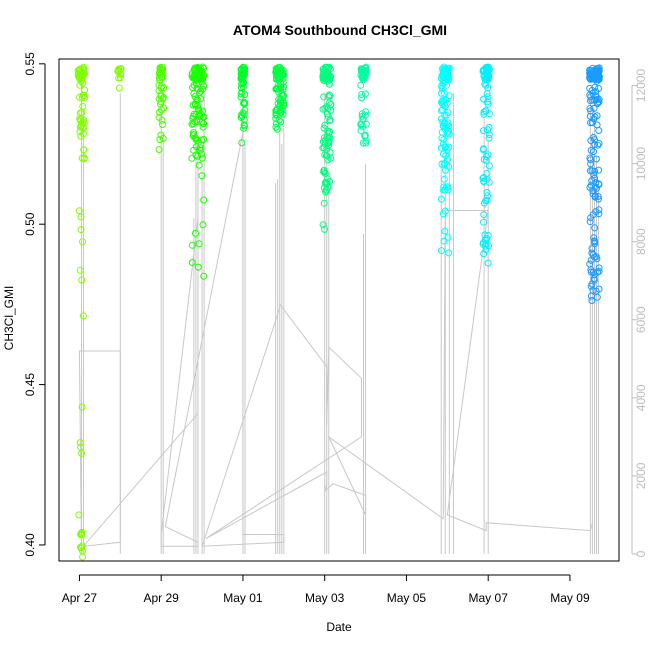 The width and height of the screenshot is (650, 650). I want to click on y2-tick-label: 2000, so click(641, 475).